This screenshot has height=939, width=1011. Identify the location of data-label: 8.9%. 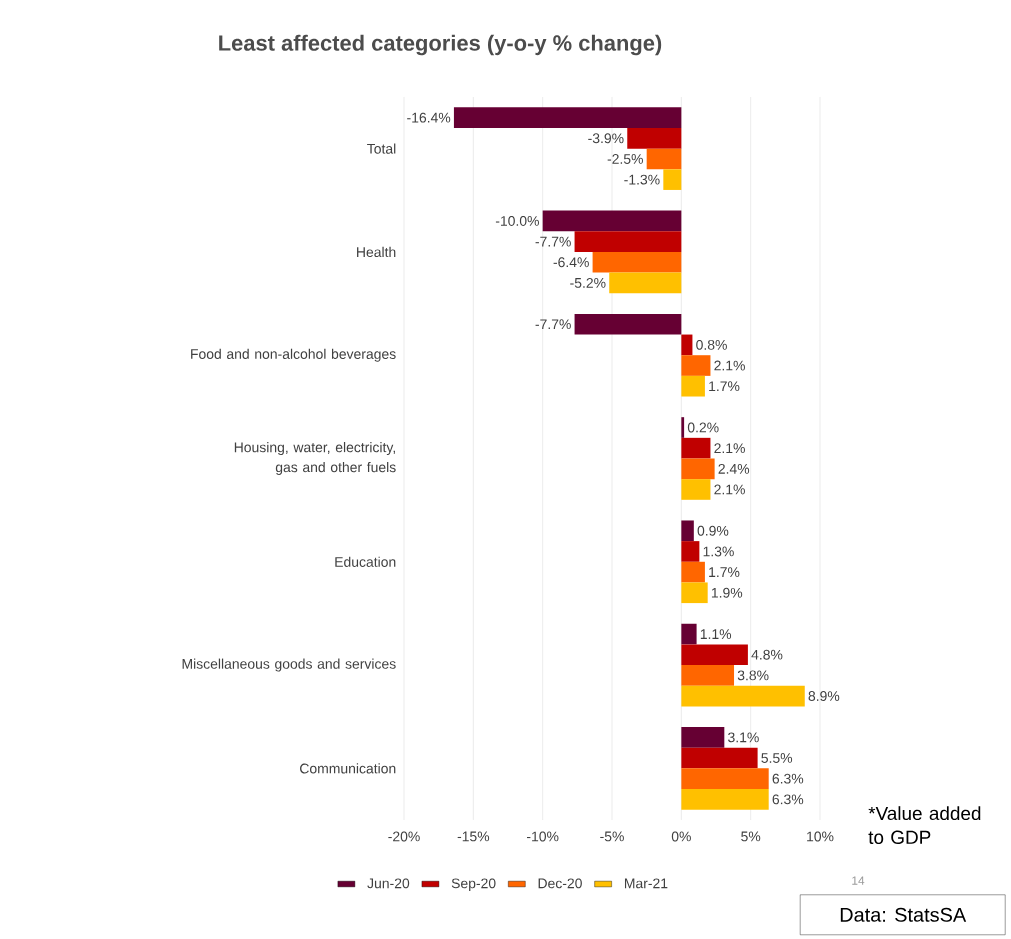
(824, 696).